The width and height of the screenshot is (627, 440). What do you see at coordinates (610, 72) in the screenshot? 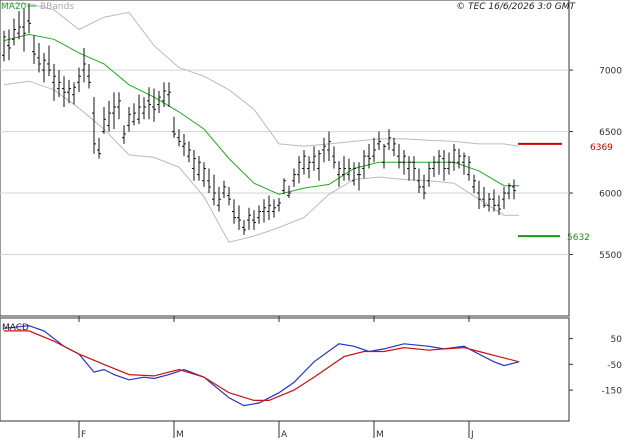
I see `price-tick-label: 7000` at bounding box center [610, 72].